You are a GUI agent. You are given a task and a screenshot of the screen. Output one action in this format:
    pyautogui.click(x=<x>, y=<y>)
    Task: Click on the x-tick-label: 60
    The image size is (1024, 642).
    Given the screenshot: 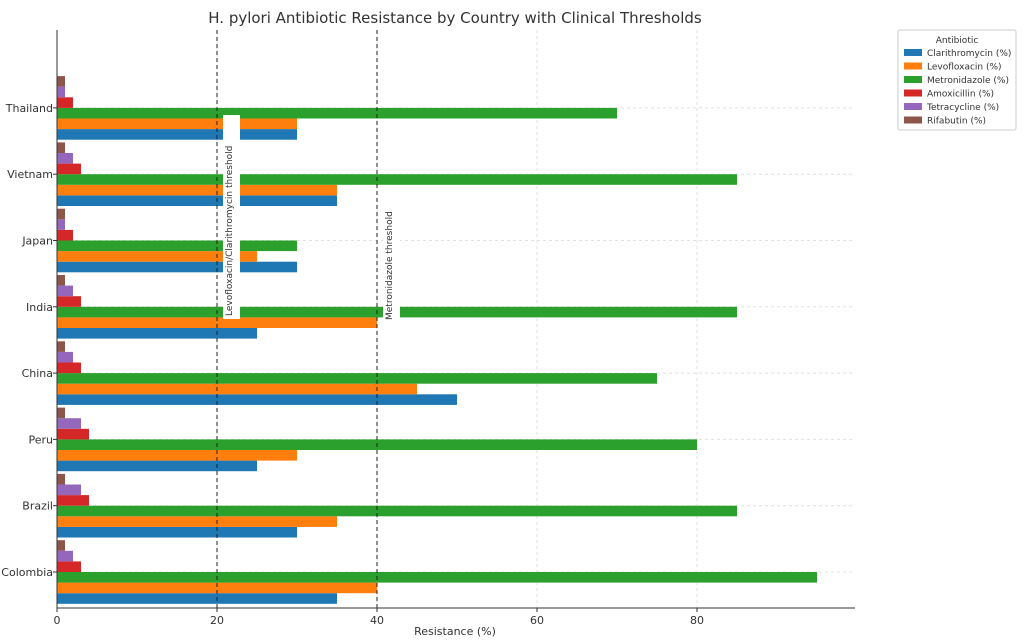 What is the action you would take?
    pyautogui.click(x=537, y=620)
    